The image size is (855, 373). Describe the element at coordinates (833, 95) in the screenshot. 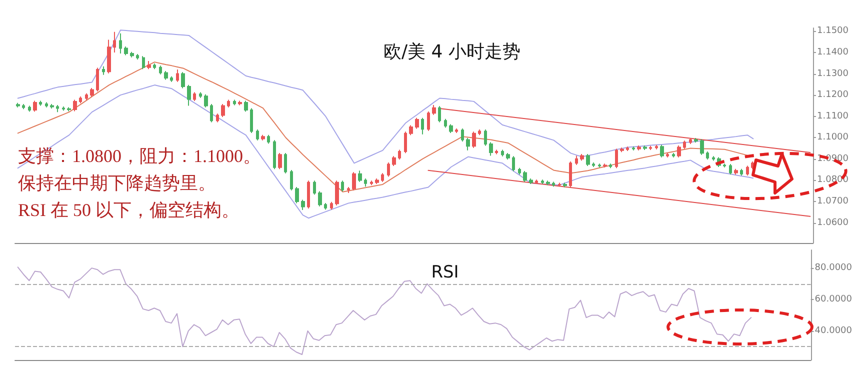

I see `y-tick-label: 1.1200` at that location.